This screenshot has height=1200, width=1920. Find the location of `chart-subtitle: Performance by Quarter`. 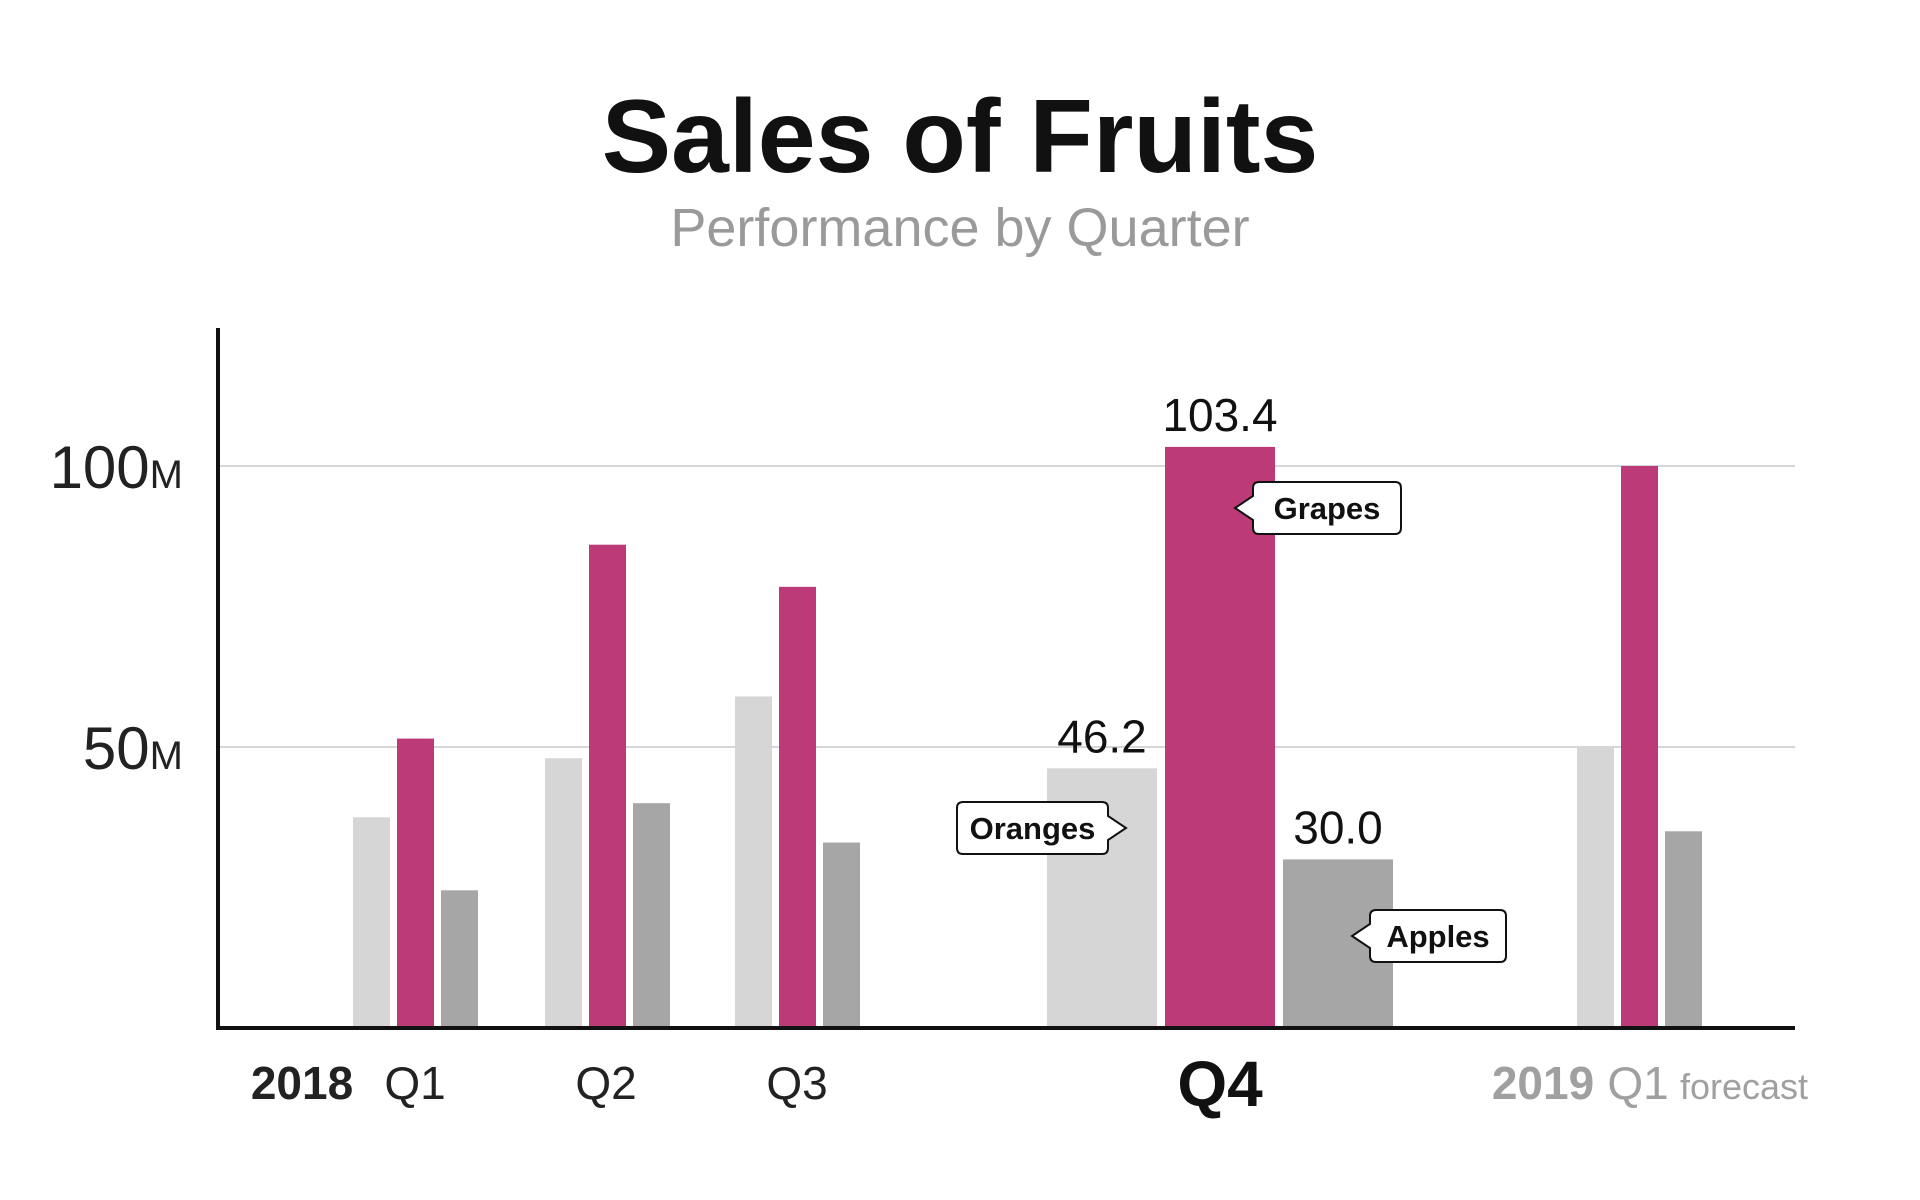

chart-subtitle: Performance by Quarter is located at coordinates (959, 228).